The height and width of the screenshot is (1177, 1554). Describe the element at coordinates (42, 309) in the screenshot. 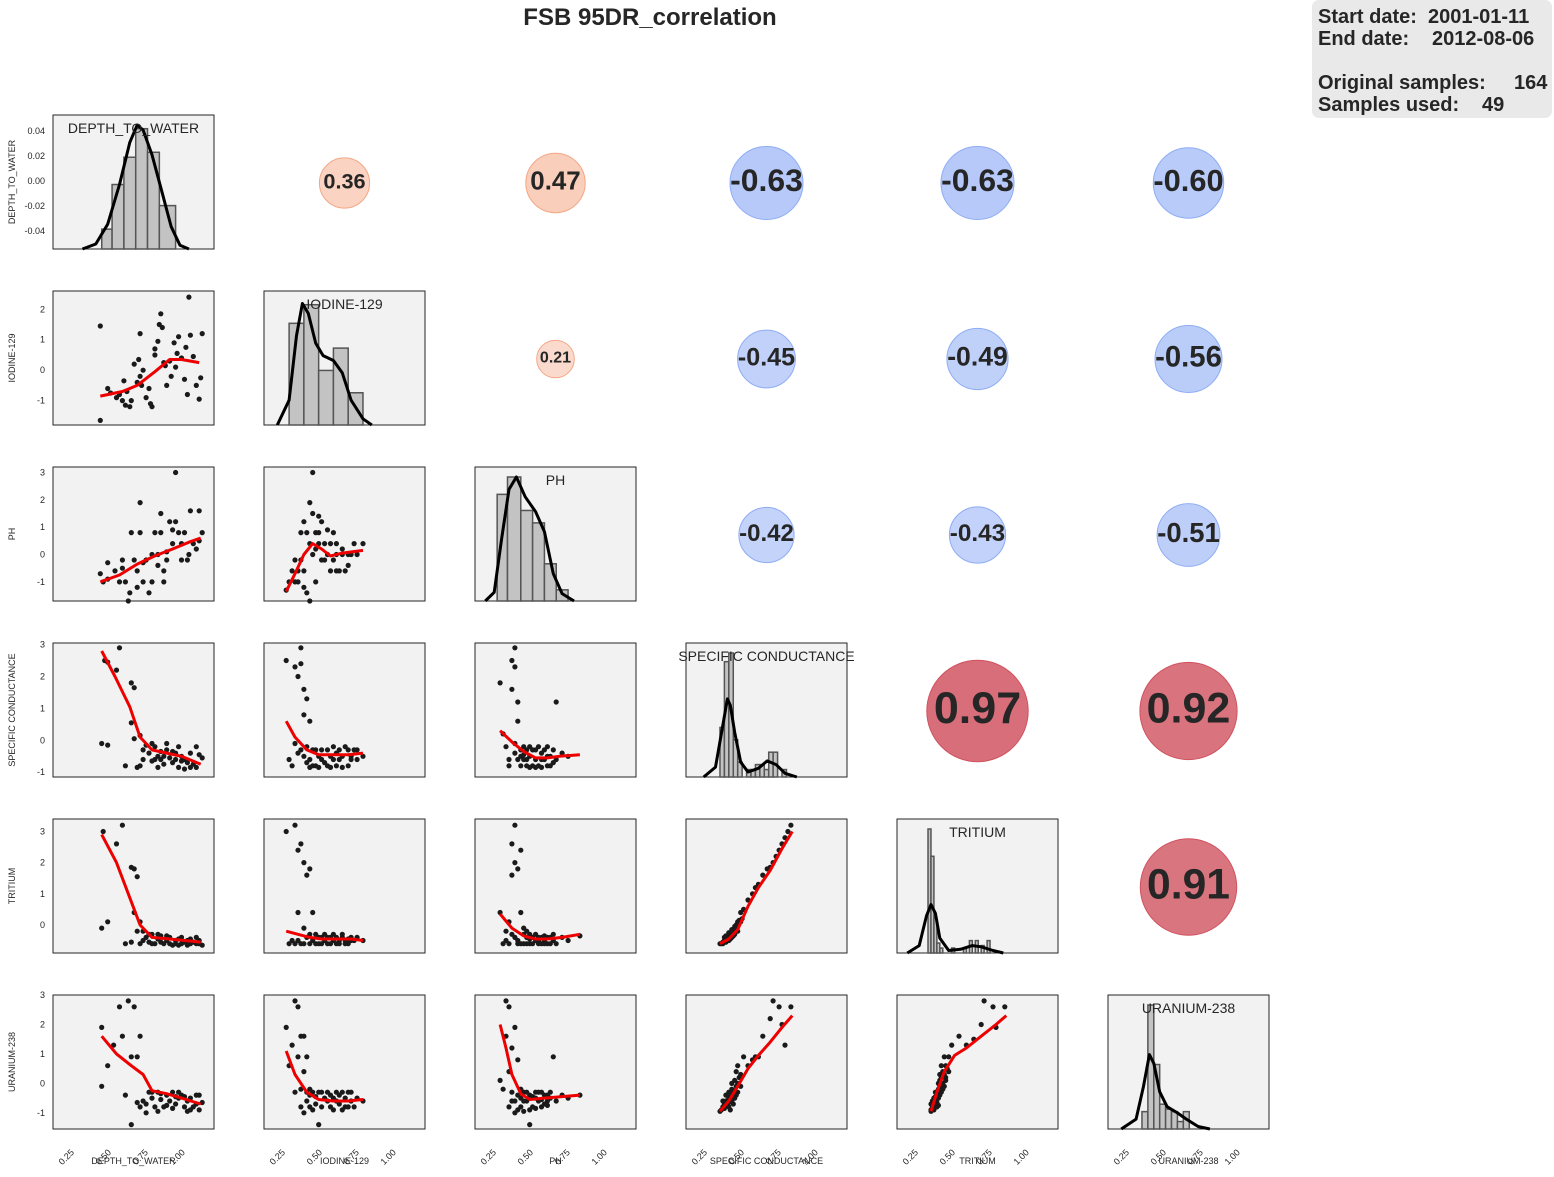

I see `y-tick-label: 2` at that location.